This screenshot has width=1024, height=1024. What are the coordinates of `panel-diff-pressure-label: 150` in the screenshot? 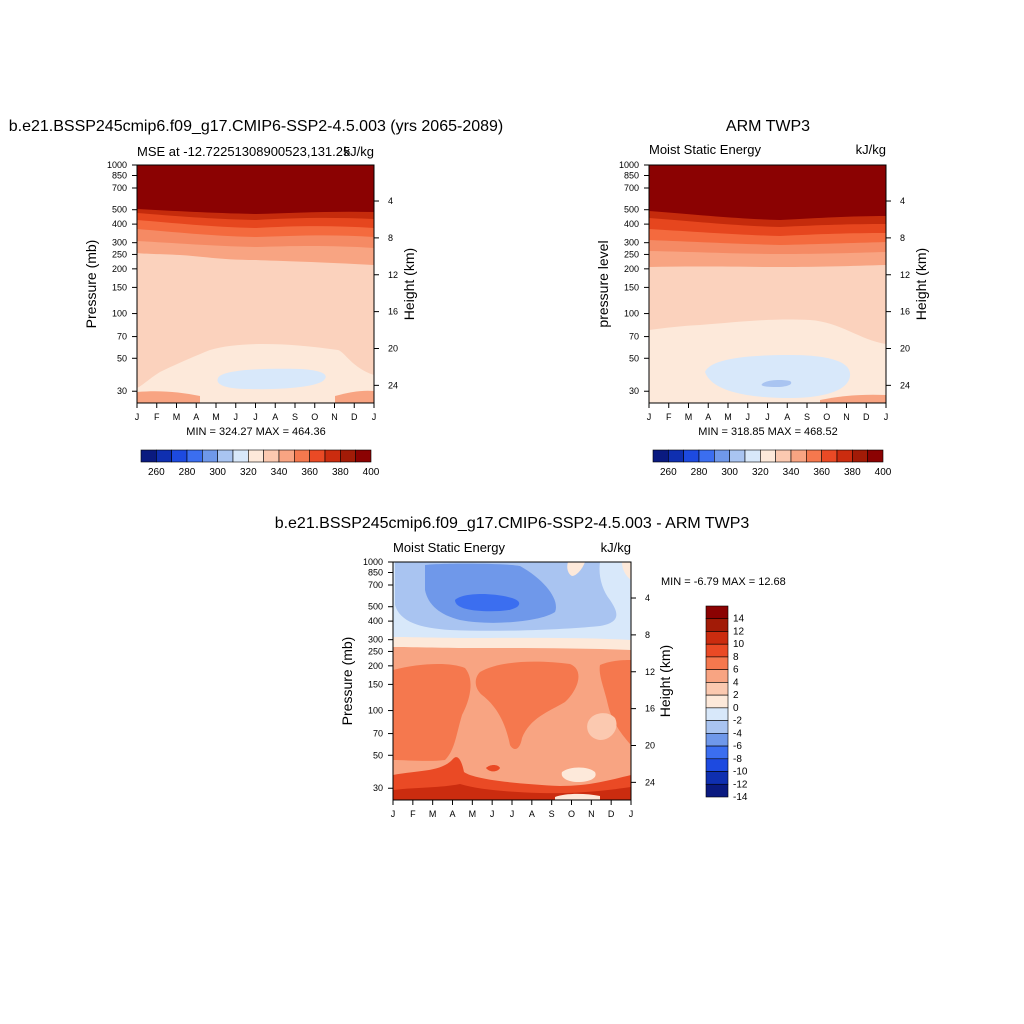 It's located at (375, 684).